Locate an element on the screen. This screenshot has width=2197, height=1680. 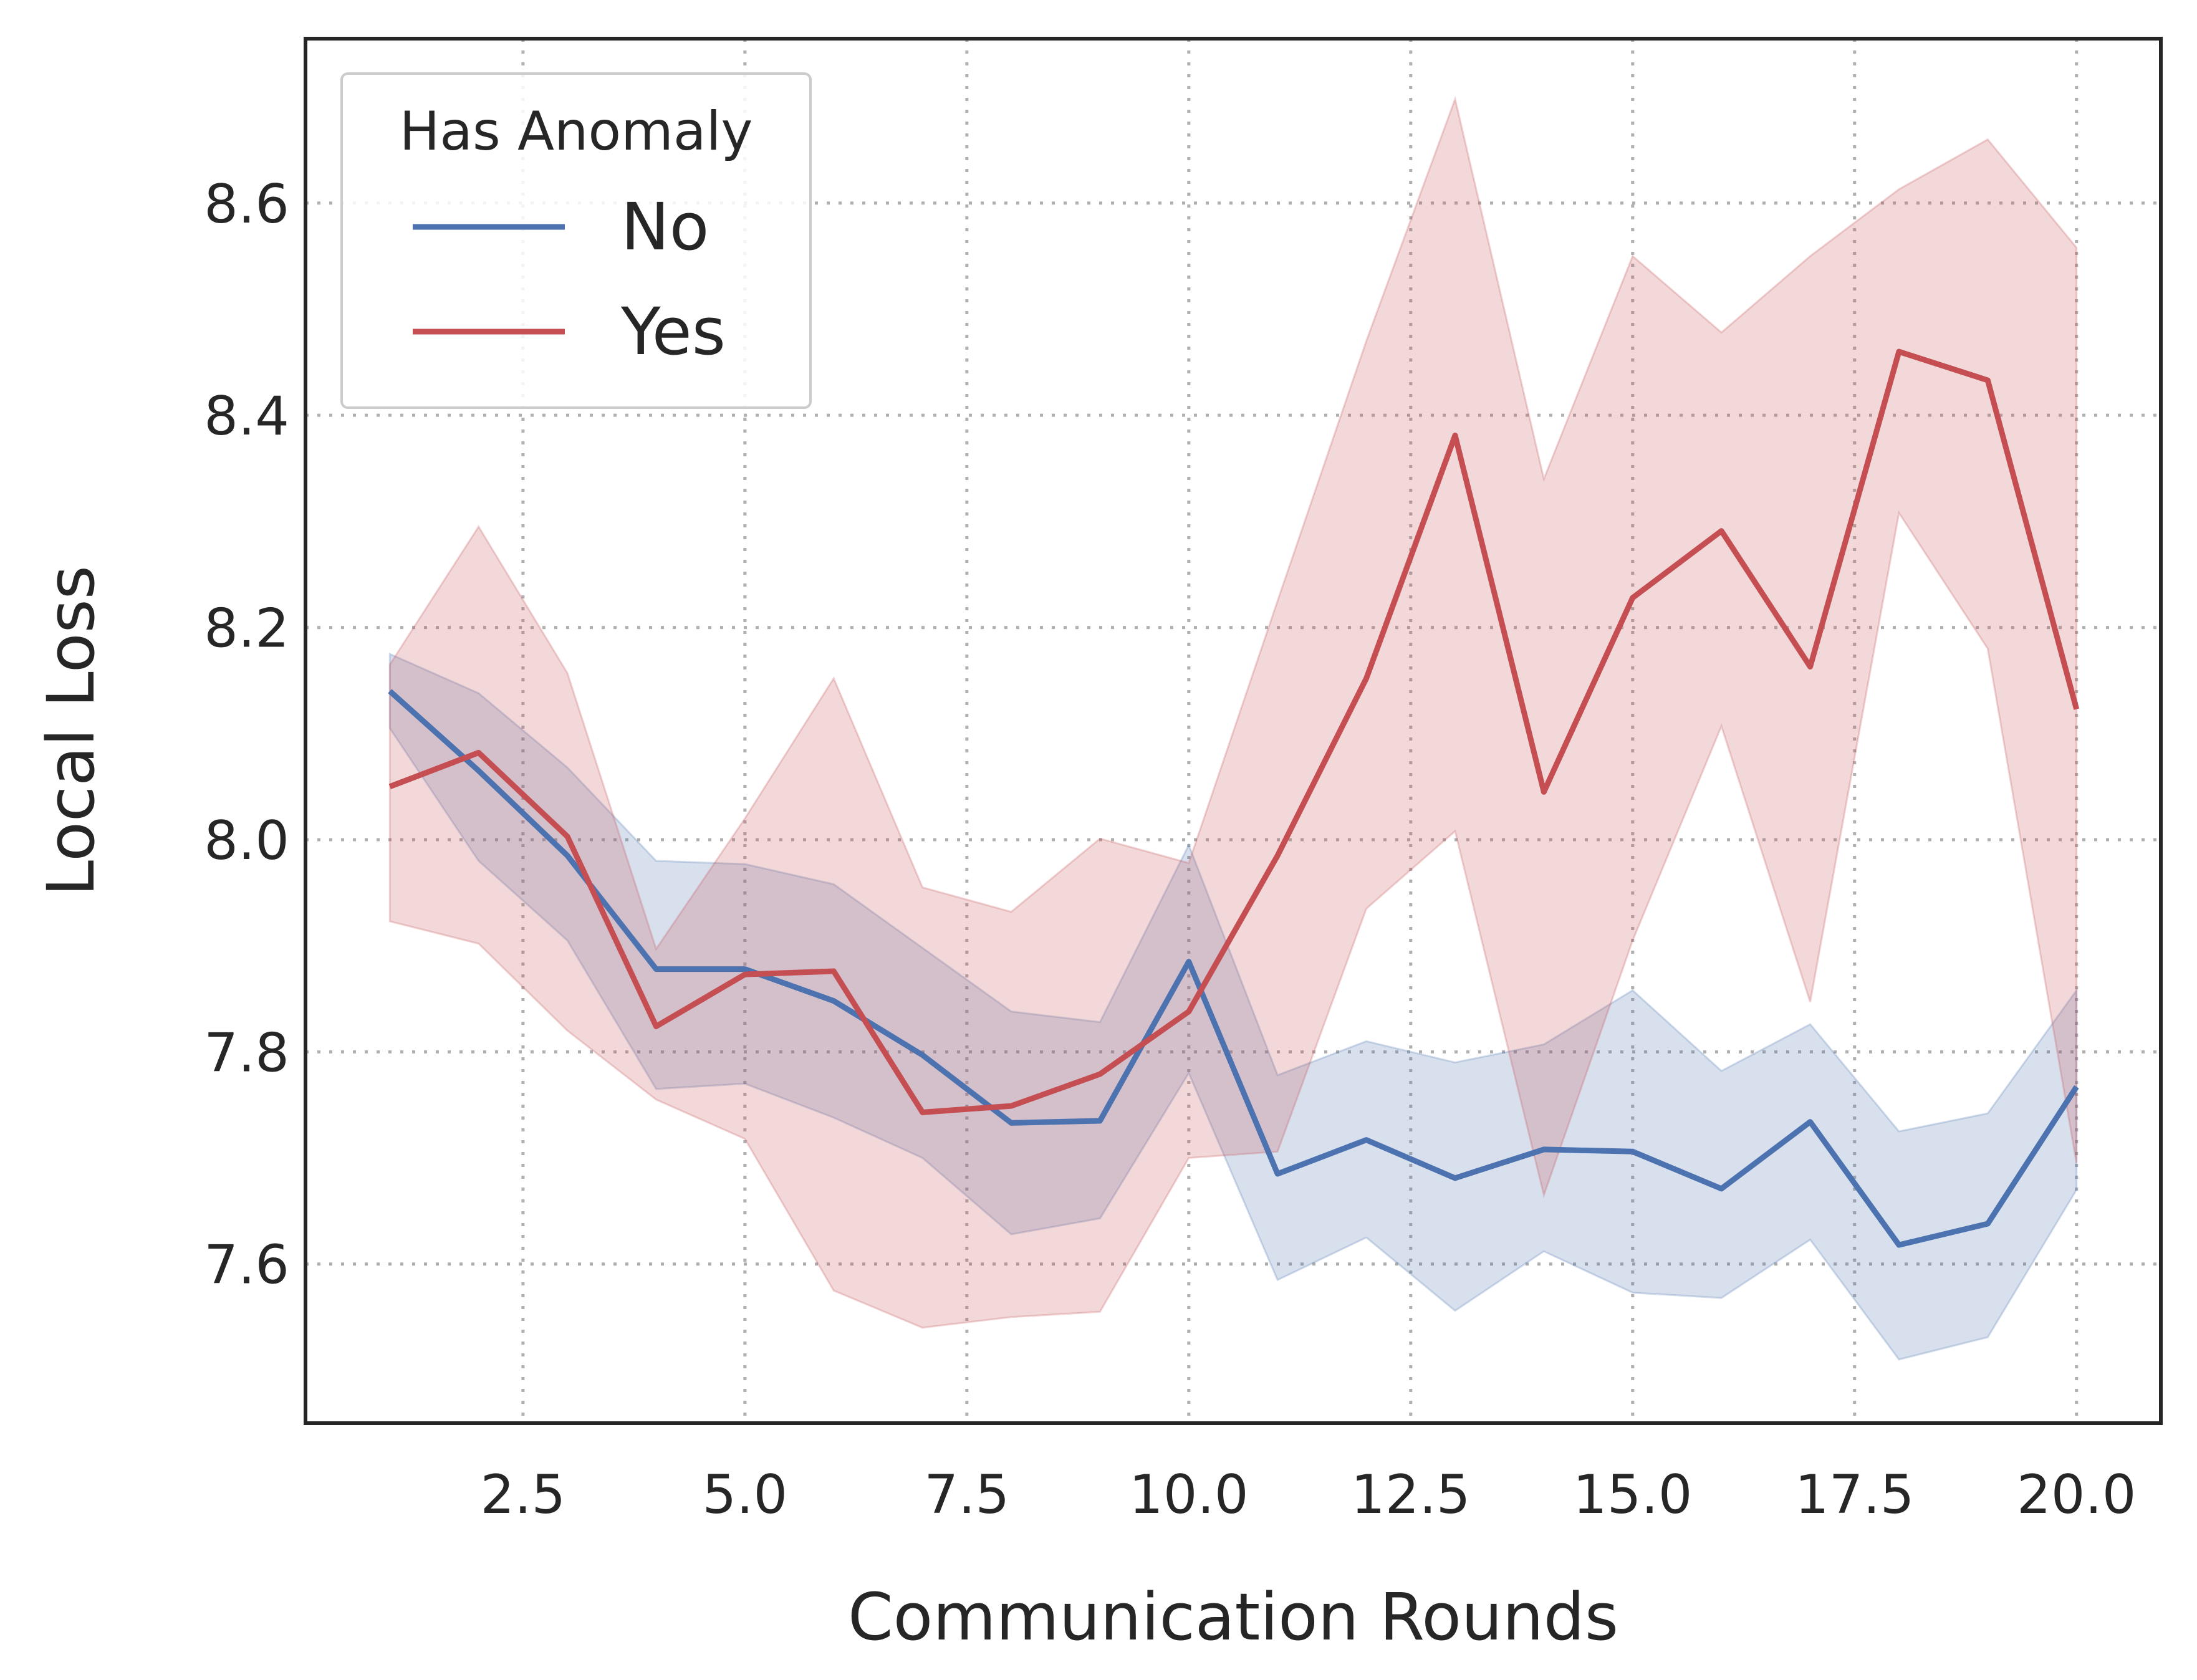
y-tick-label: 8.2 is located at coordinates (246, 629).